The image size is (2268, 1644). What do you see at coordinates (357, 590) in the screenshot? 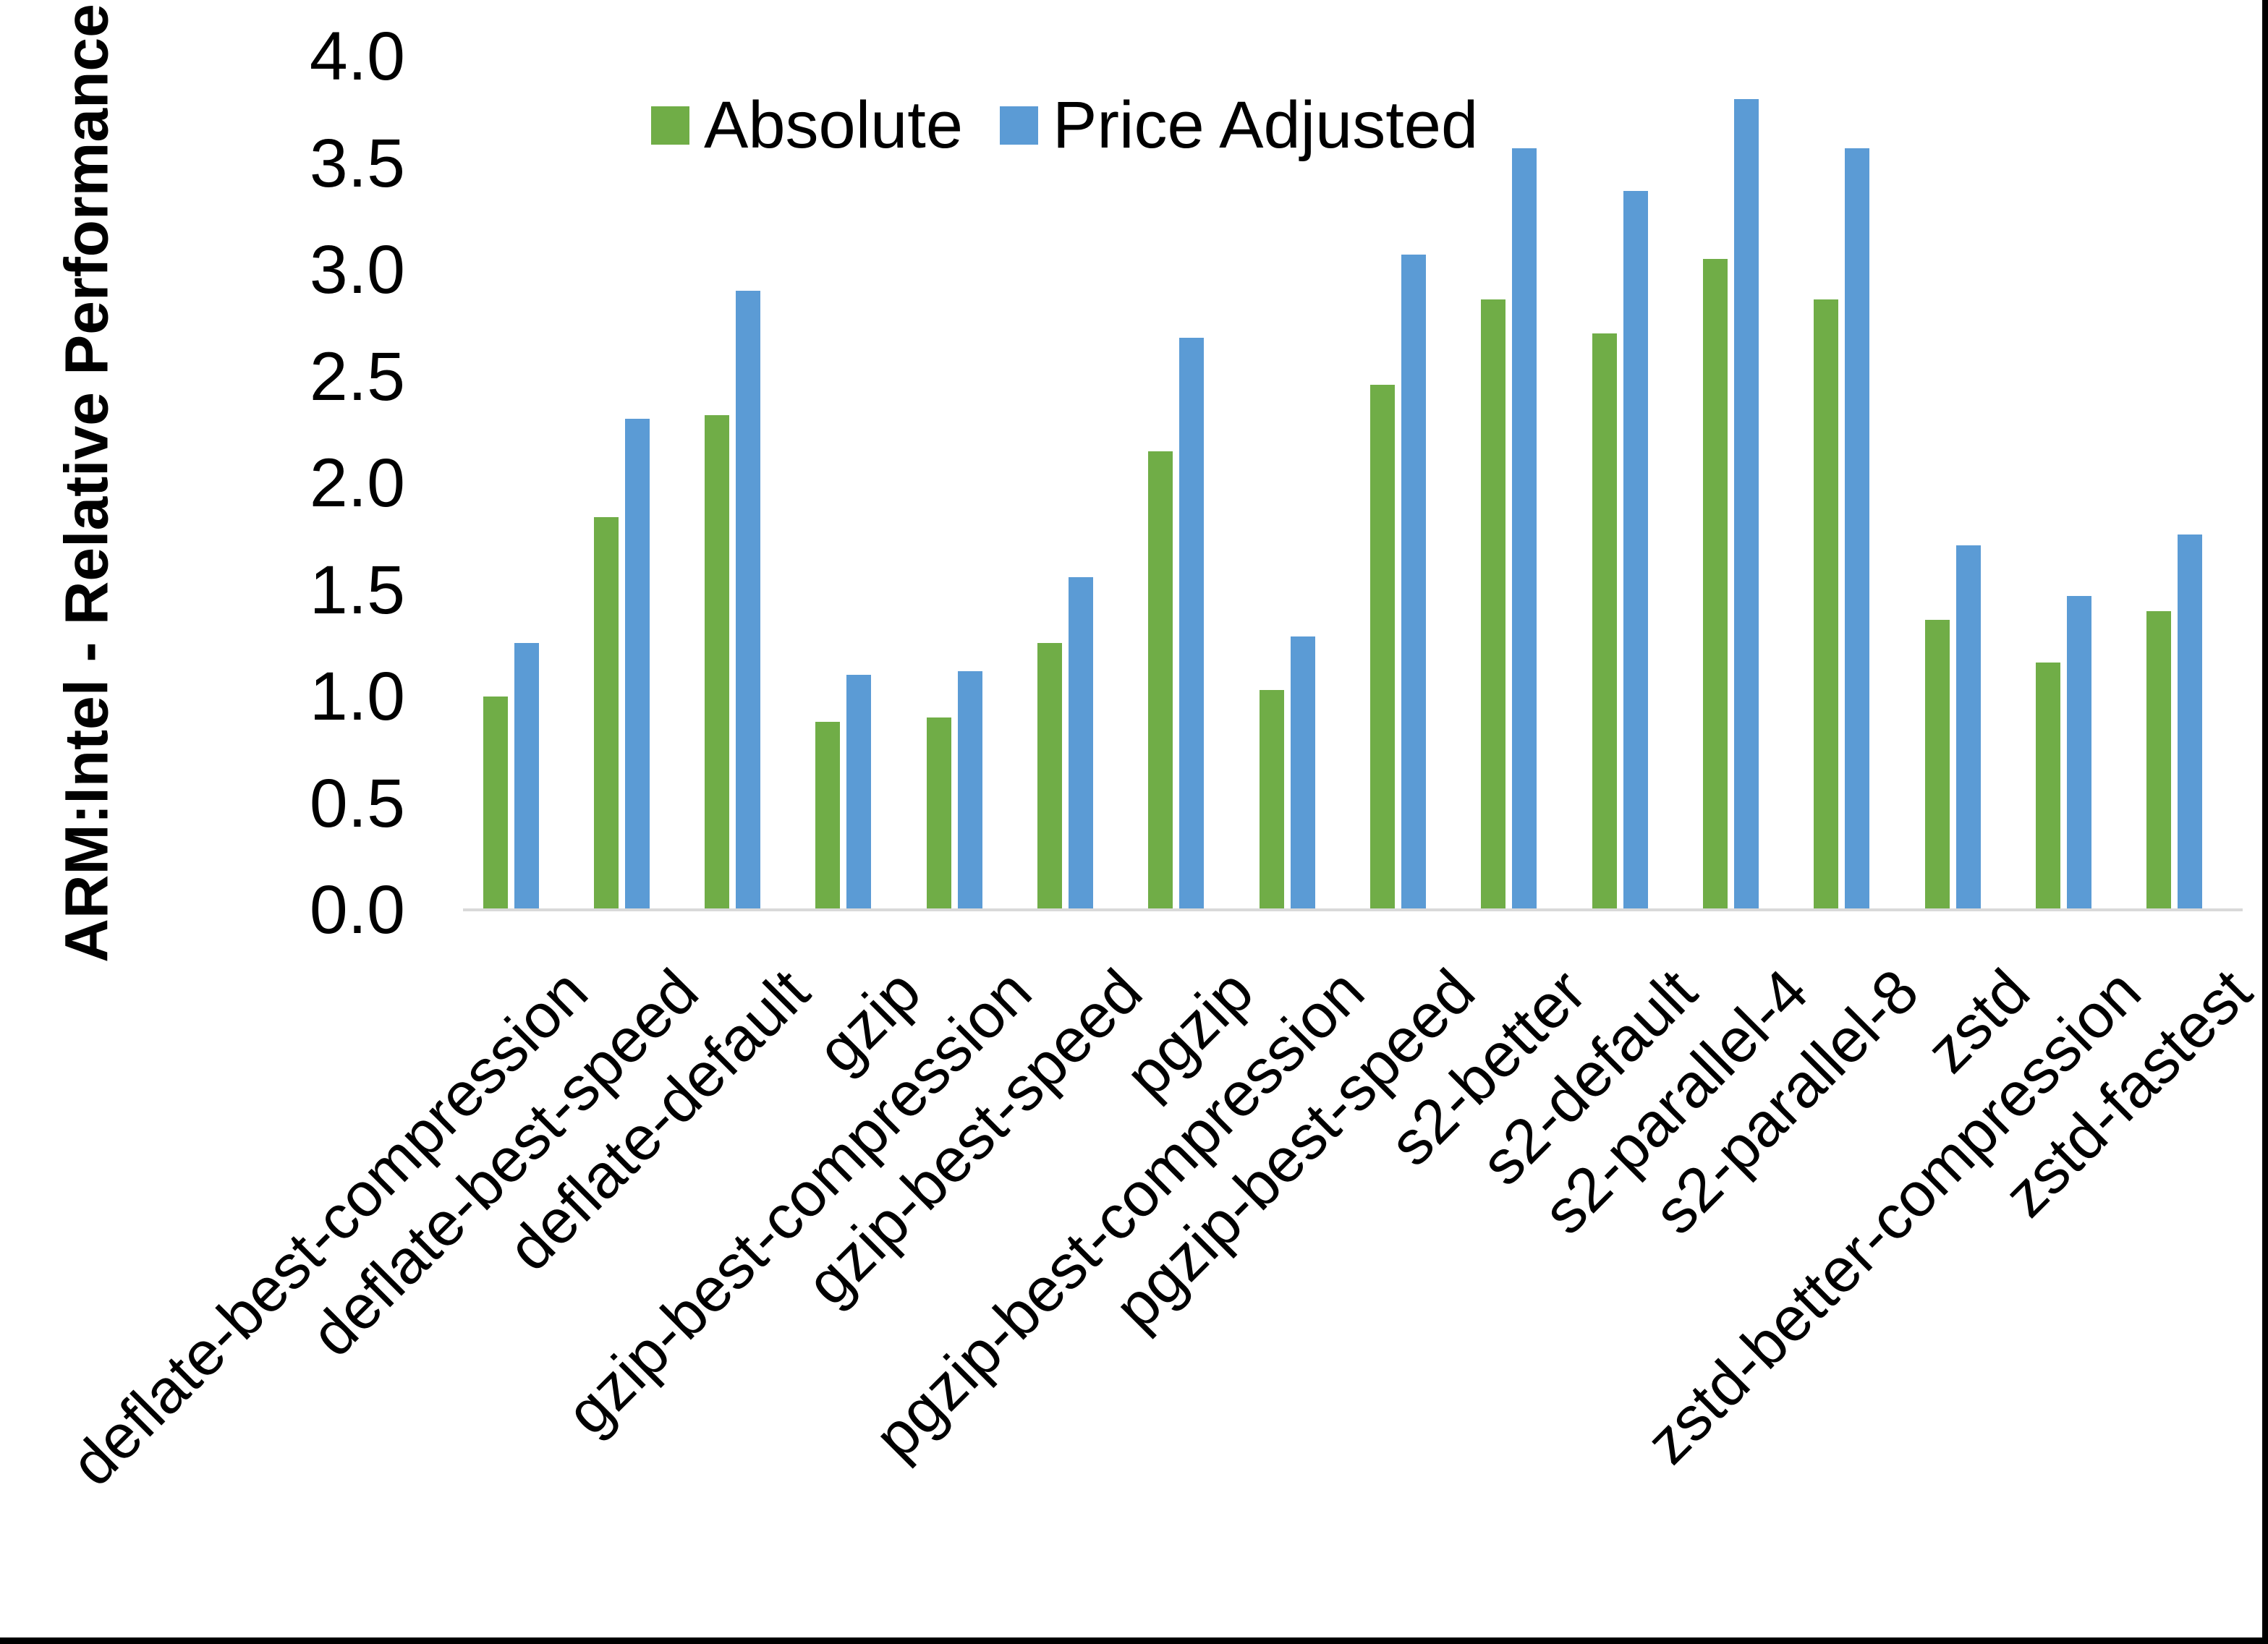
I see `y-tick-label: 1.5` at bounding box center [357, 590].